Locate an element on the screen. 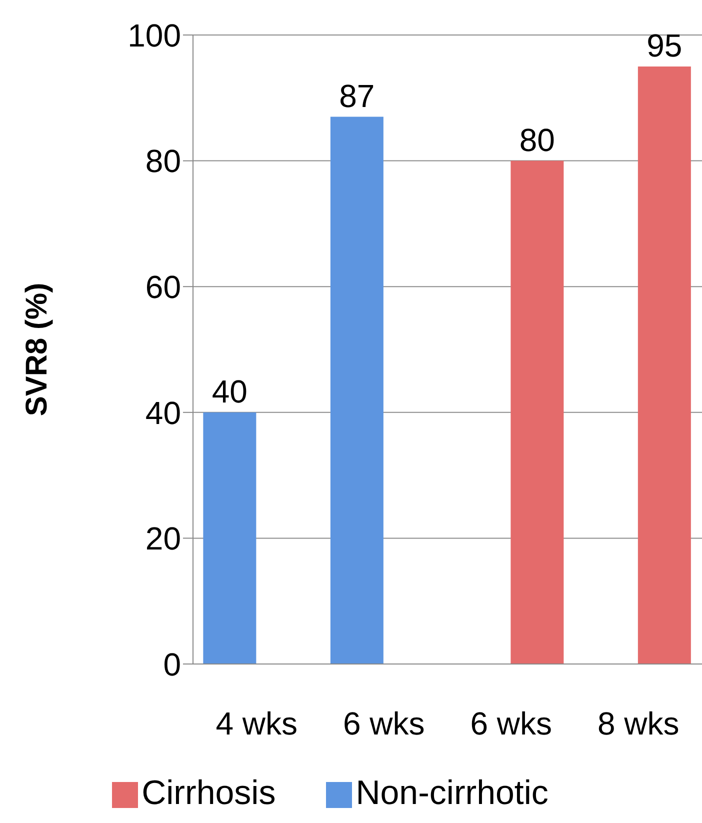  y-tick-label: 40 is located at coordinates (163, 412).